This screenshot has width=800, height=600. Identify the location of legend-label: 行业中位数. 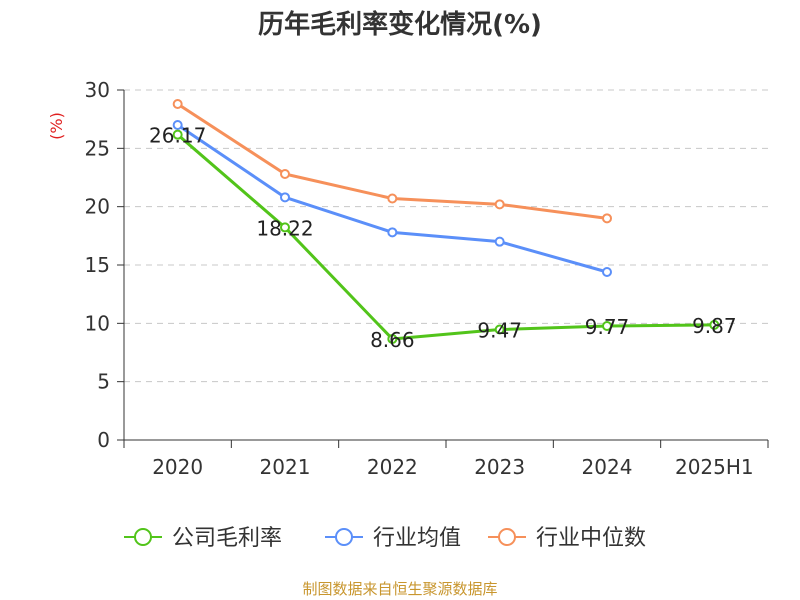
(591, 538).